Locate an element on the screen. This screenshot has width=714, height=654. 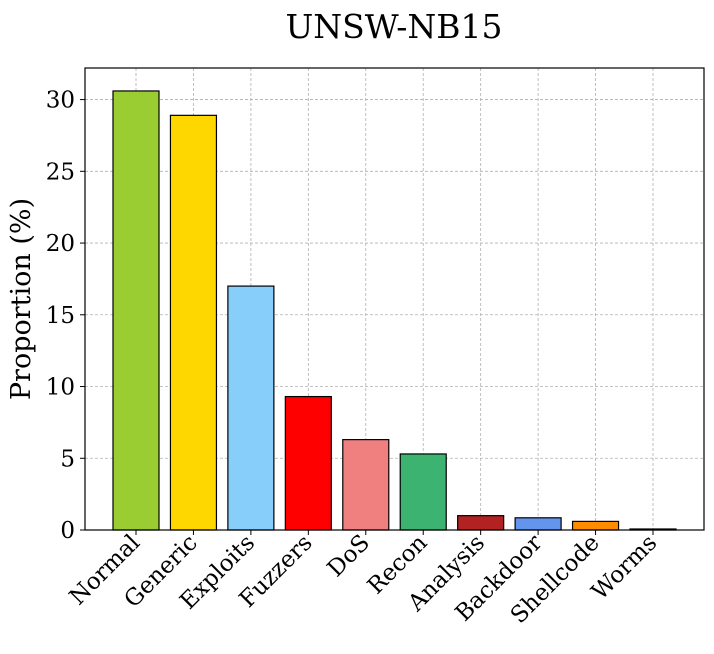
y-tick-label: 0 is located at coordinates (67, 531).